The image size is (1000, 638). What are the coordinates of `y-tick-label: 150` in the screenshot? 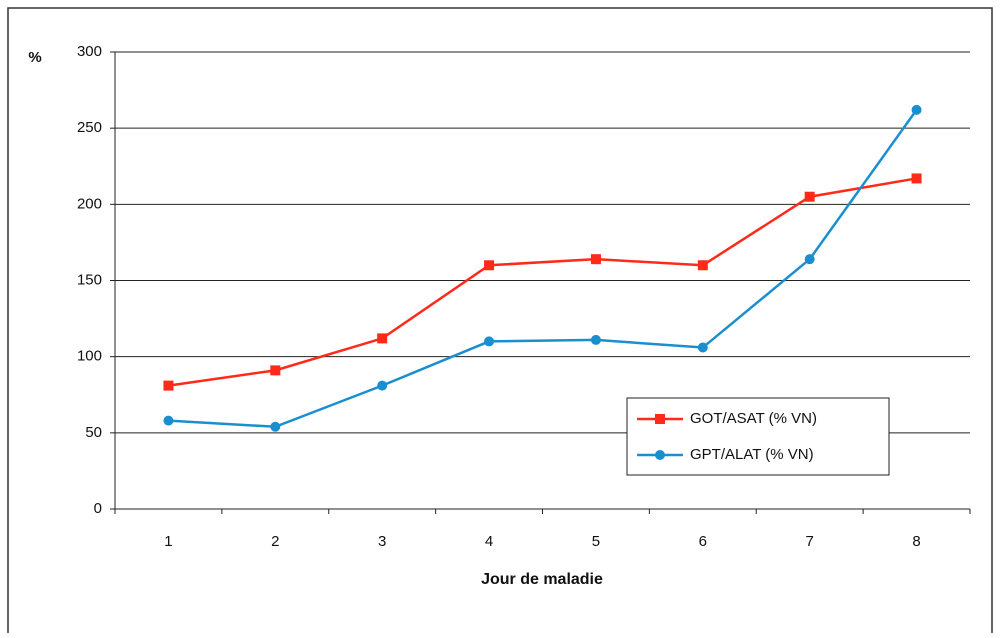 It's located at (89, 279).